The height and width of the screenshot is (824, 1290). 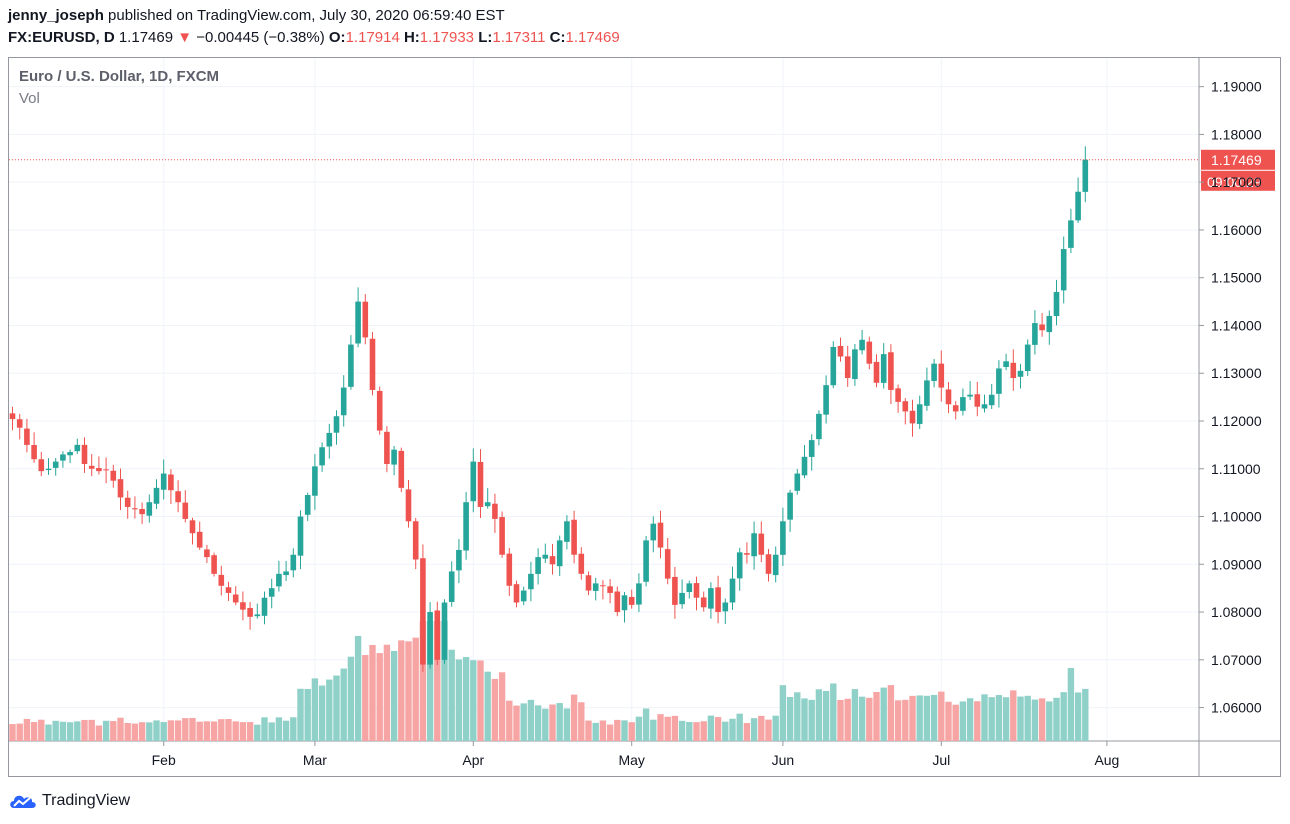 I want to click on y-tick-label: 1.16000, so click(x=1236, y=230).